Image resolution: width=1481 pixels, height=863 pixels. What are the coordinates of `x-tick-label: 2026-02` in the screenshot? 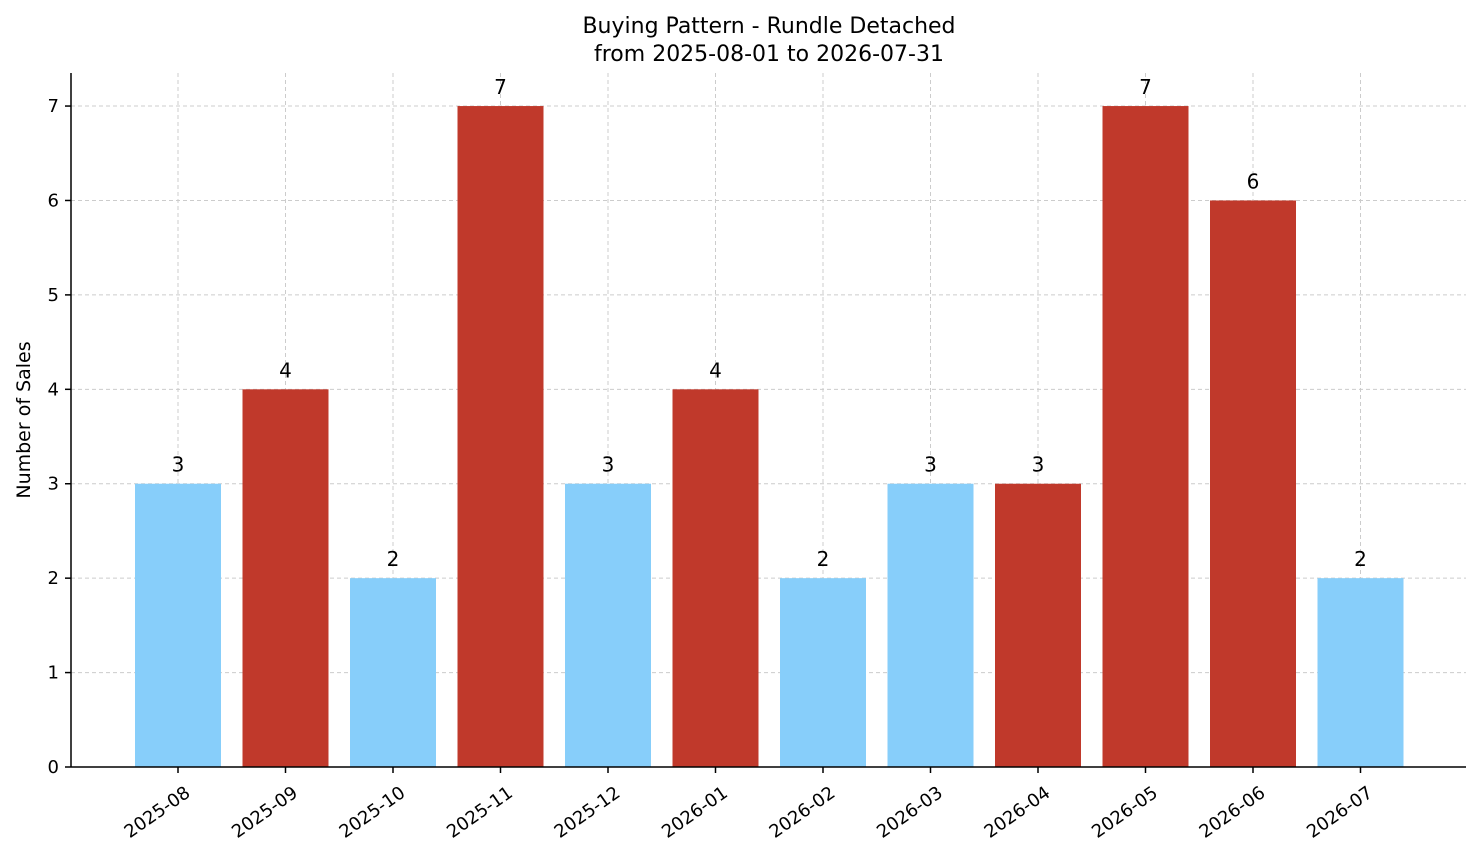 It's located at (803, 812).